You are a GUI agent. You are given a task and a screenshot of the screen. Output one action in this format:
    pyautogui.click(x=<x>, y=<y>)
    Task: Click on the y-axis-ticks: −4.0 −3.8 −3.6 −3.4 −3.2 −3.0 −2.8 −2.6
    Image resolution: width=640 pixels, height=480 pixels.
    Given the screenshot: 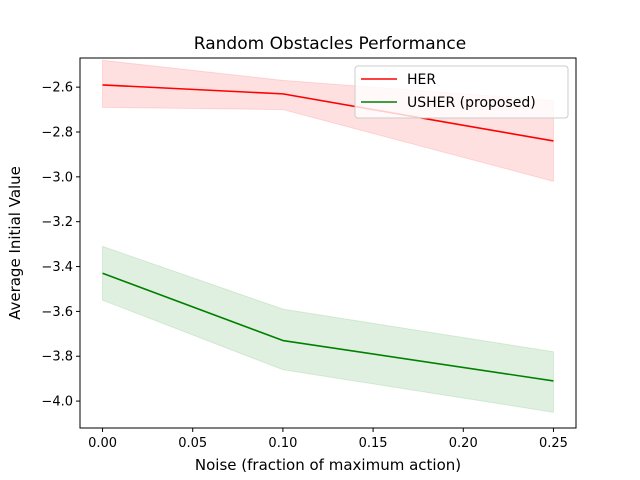 What is the action you would take?
    pyautogui.click(x=60, y=245)
    